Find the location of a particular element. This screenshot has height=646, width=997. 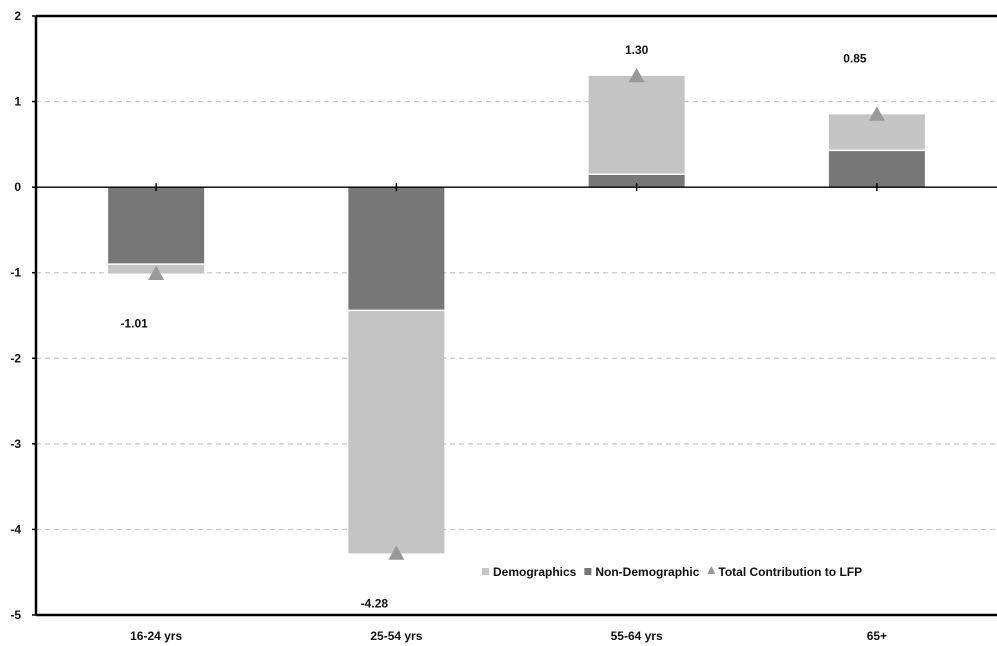

legend-label: Total Contribution to LFP is located at coordinates (790, 572).